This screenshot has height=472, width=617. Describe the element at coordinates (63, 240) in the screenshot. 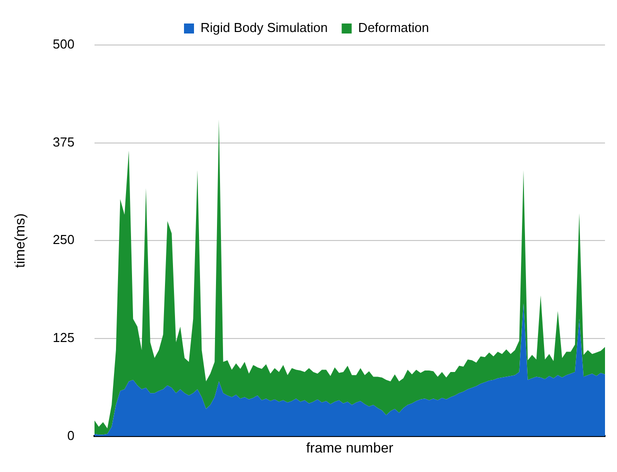

I see `y-tick-label: 250` at that location.